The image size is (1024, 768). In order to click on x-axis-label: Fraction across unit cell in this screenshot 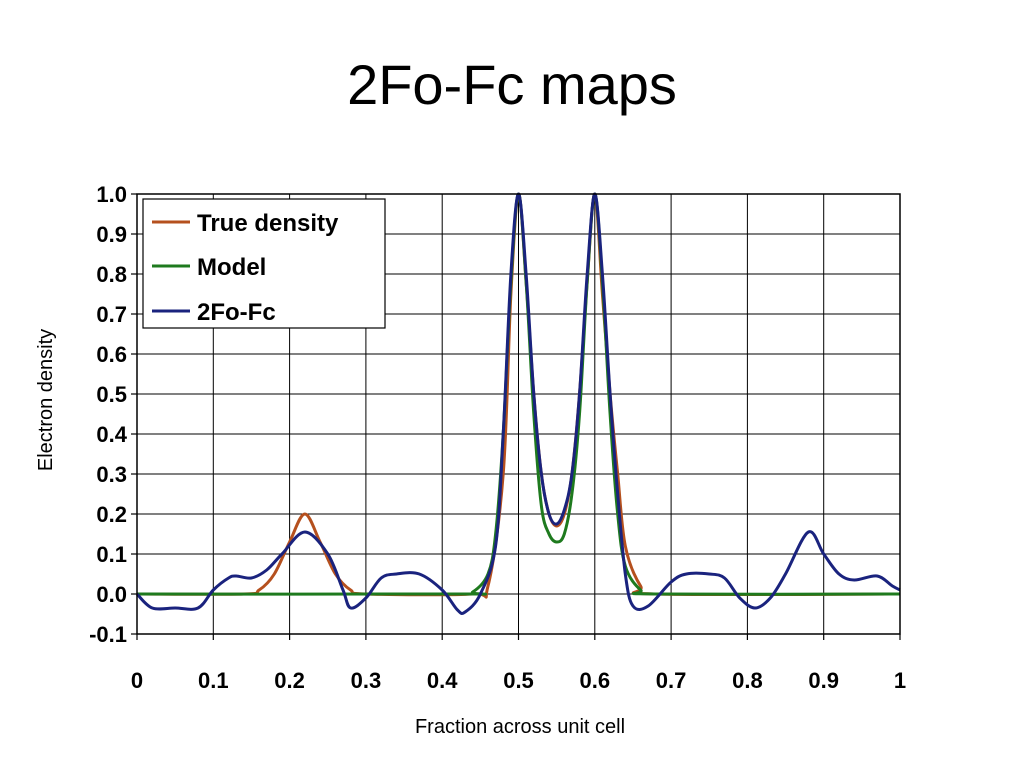, I will do `click(520, 727)`.